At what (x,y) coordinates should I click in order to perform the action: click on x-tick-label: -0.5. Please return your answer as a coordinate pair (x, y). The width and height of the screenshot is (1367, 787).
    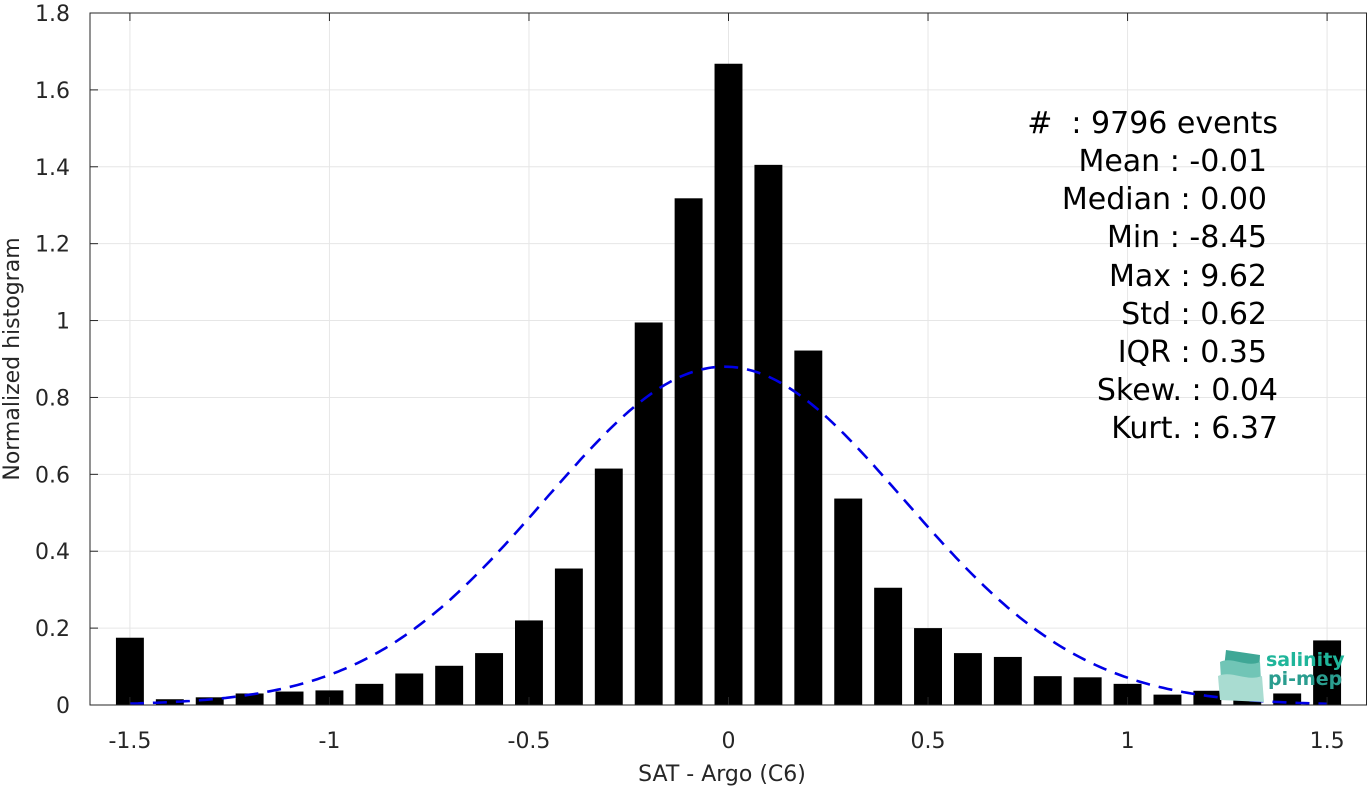
    Looking at the image, I should click on (529, 741).